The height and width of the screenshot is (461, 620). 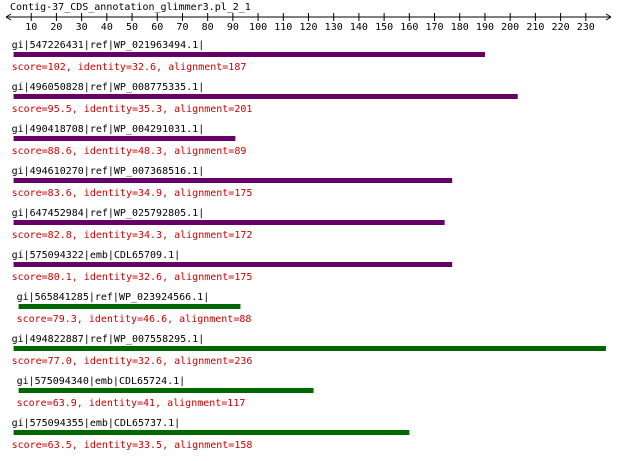 What do you see at coordinates (132, 235) in the screenshot?
I see `hit-summary: score=82.8, identity=34.3, alignment=172` at bounding box center [132, 235].